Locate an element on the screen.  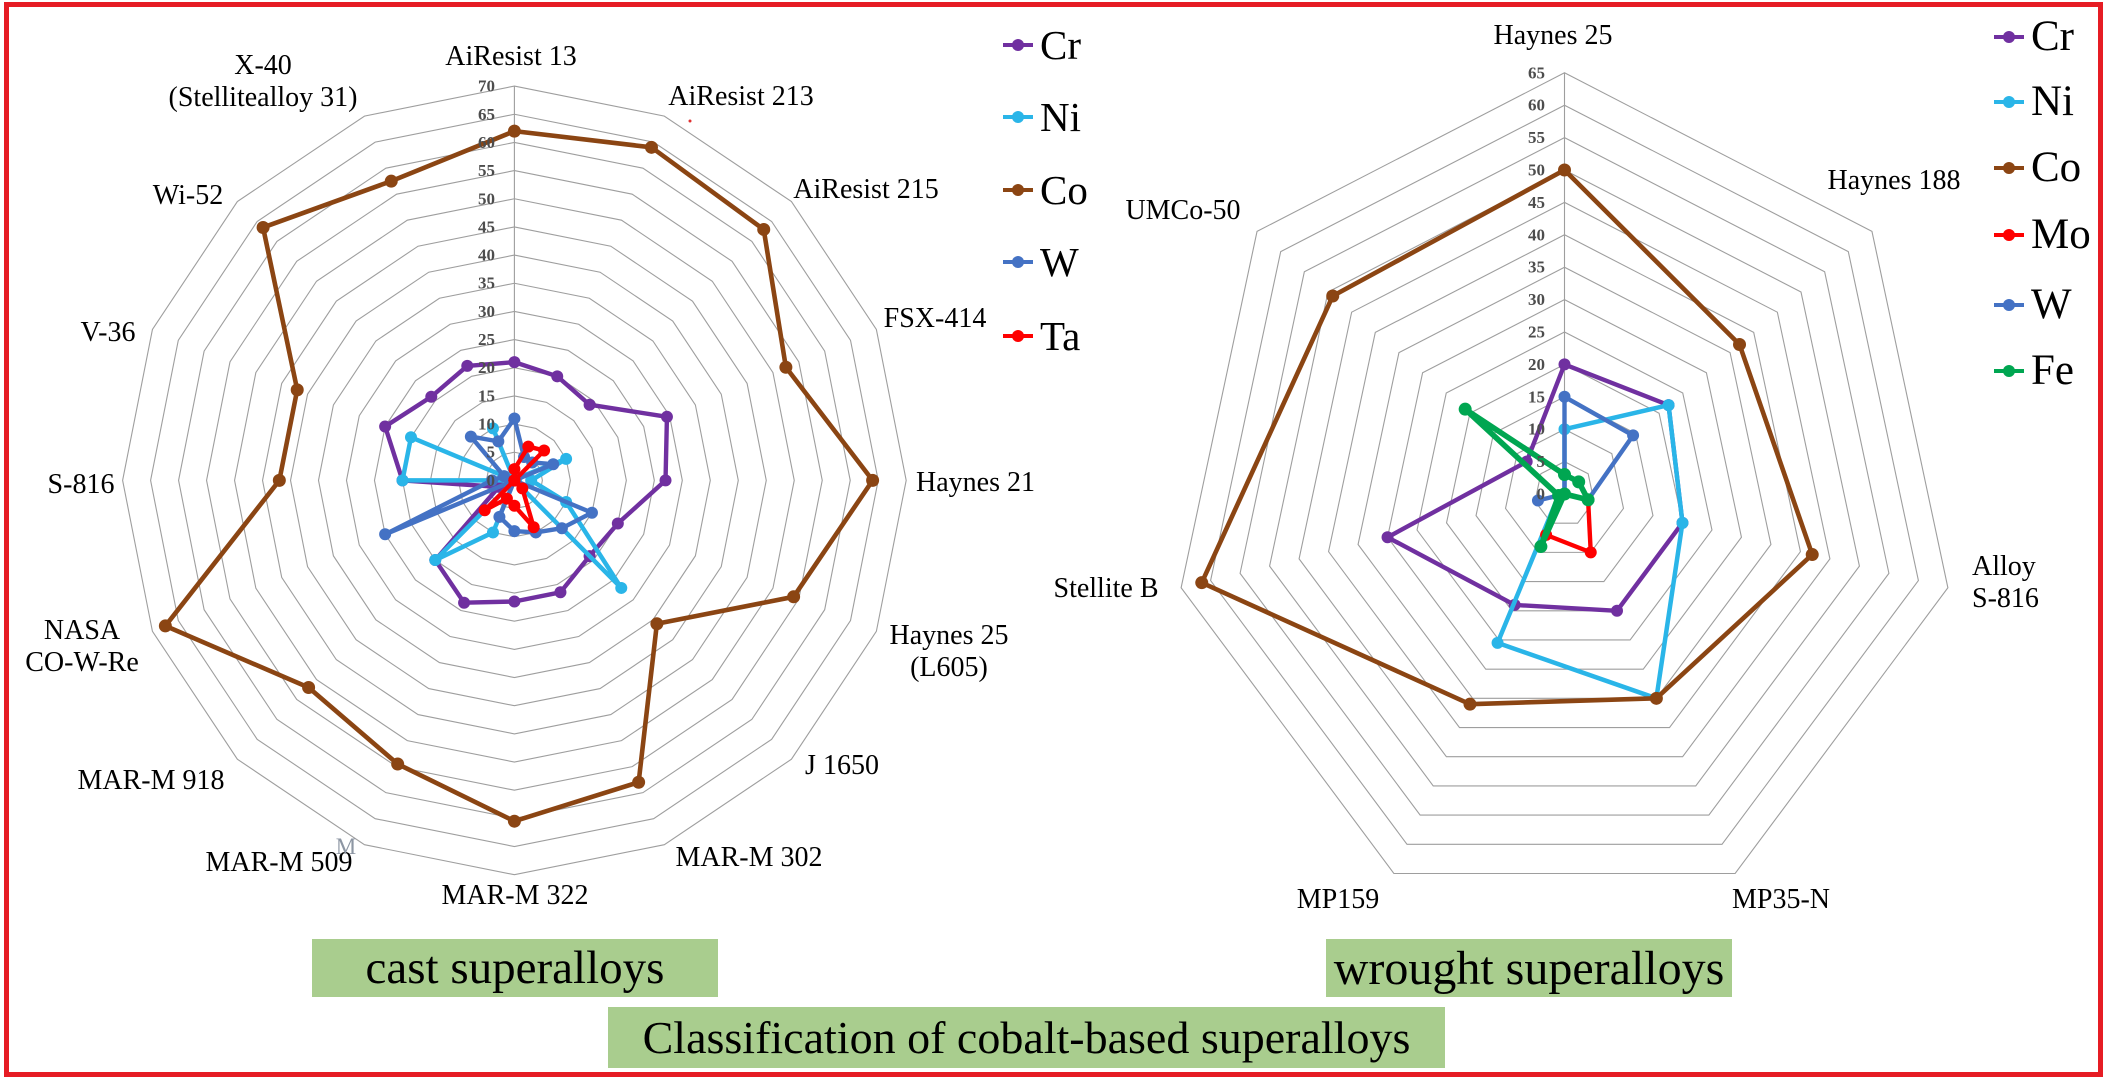
legend-dot-Mo is located at coordinates (2009, 235).